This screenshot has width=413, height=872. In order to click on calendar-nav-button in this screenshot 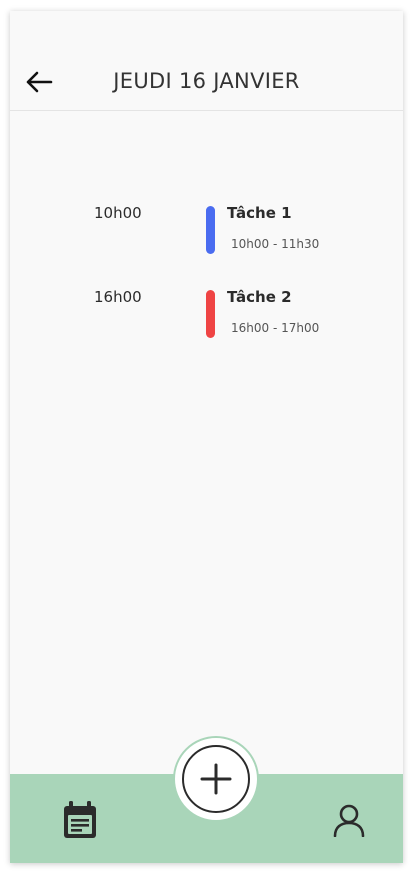, I will do `click(80, 820)`.